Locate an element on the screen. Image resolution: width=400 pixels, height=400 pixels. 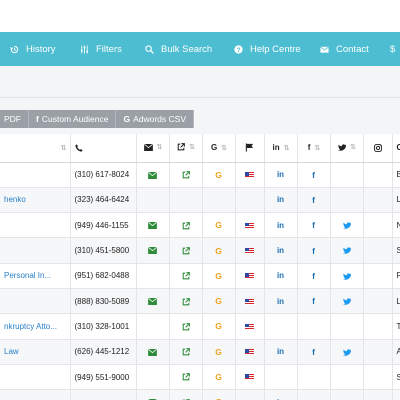
col-linkedin-header: in ⇅ is located at coordinates (281, 148).